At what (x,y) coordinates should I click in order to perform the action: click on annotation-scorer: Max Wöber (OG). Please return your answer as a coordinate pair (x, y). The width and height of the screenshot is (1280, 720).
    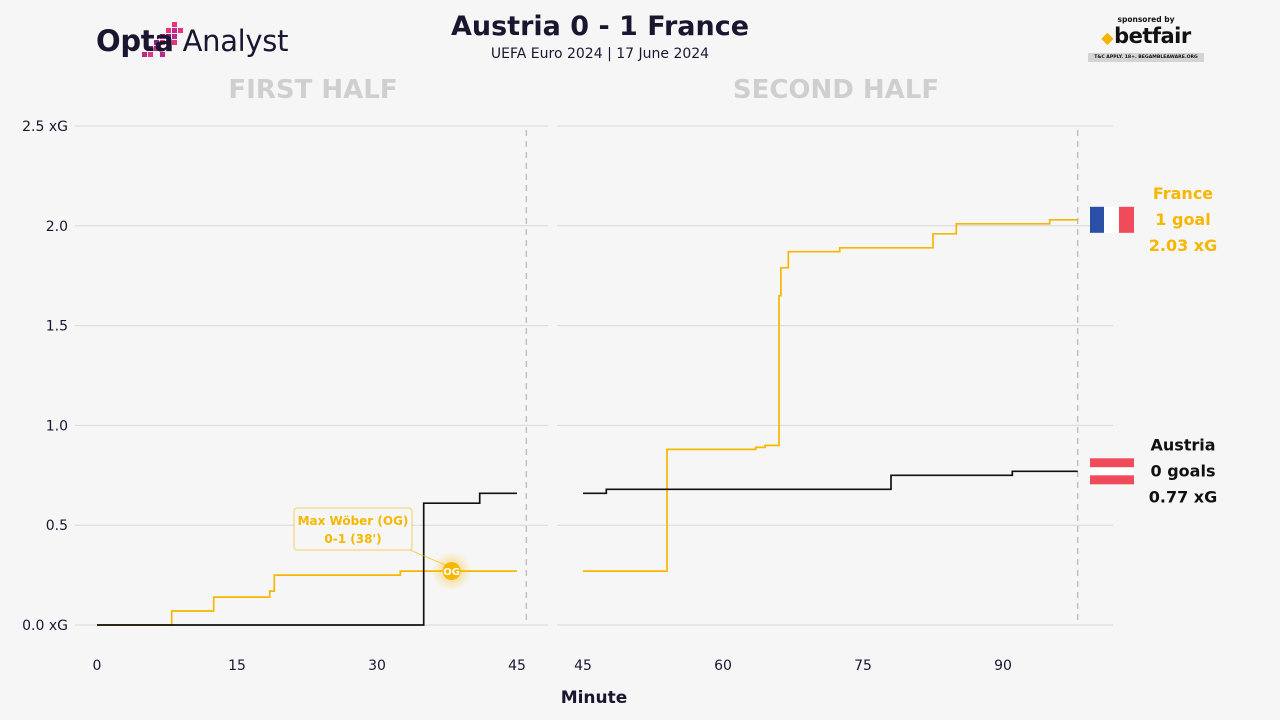
    Looking at the image, I should click on (353, 521).